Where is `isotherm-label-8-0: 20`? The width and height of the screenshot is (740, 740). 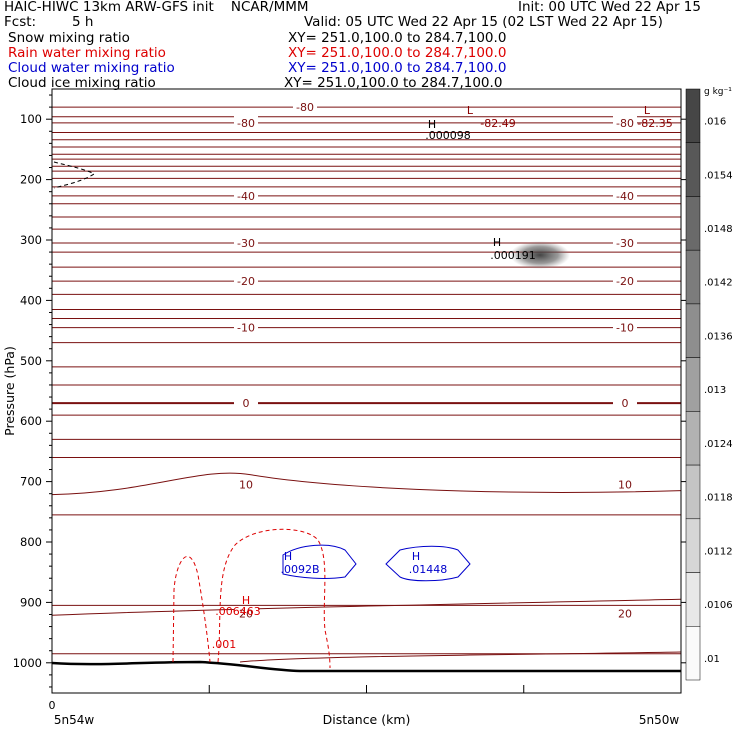
isotherm-label-8-0: 20 is located at coordinates (246, 613).